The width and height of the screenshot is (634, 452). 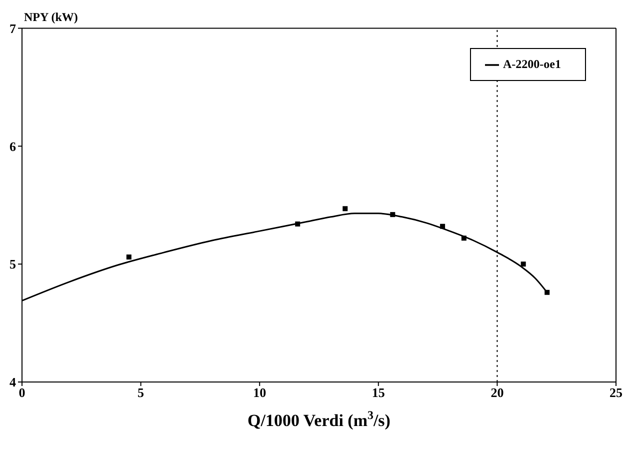 I want to click on y-tick-label: 7, so click(x=13, y=28).